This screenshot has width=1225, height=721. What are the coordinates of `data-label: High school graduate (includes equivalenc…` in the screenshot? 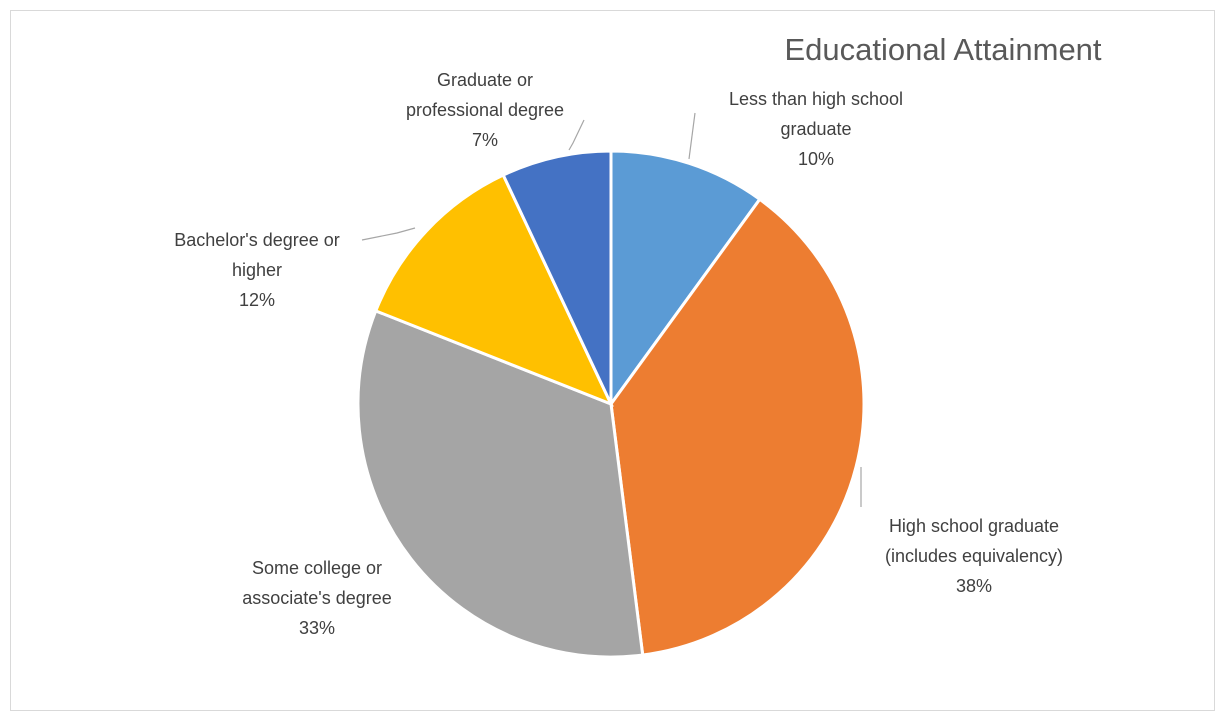 It's located at (974, 556).